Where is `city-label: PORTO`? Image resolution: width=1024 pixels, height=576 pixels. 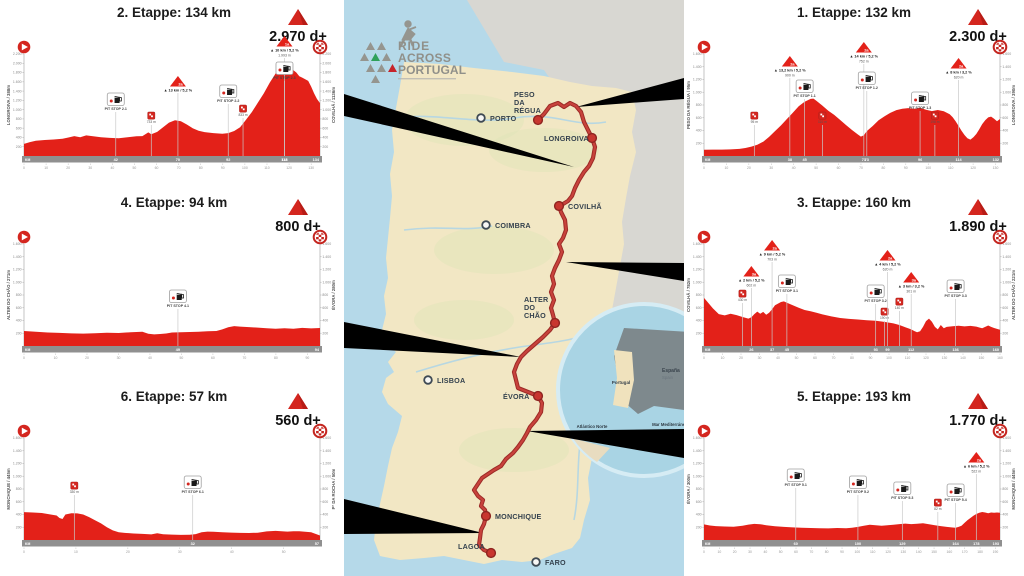
city-label: PORTO is located at coordinates (503, 118).